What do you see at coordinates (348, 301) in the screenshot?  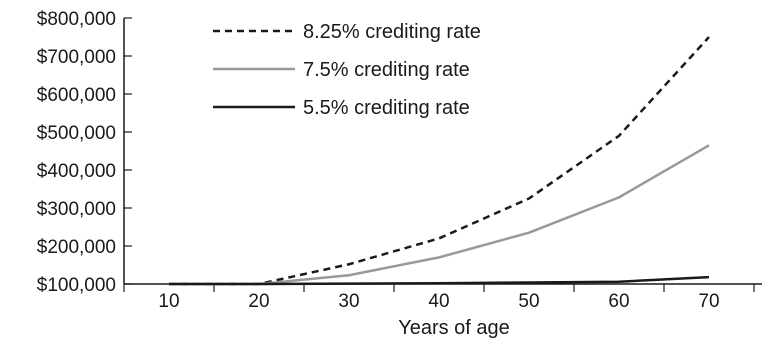 I see `x-tick-label: 30` at bounding box center [348, 301].